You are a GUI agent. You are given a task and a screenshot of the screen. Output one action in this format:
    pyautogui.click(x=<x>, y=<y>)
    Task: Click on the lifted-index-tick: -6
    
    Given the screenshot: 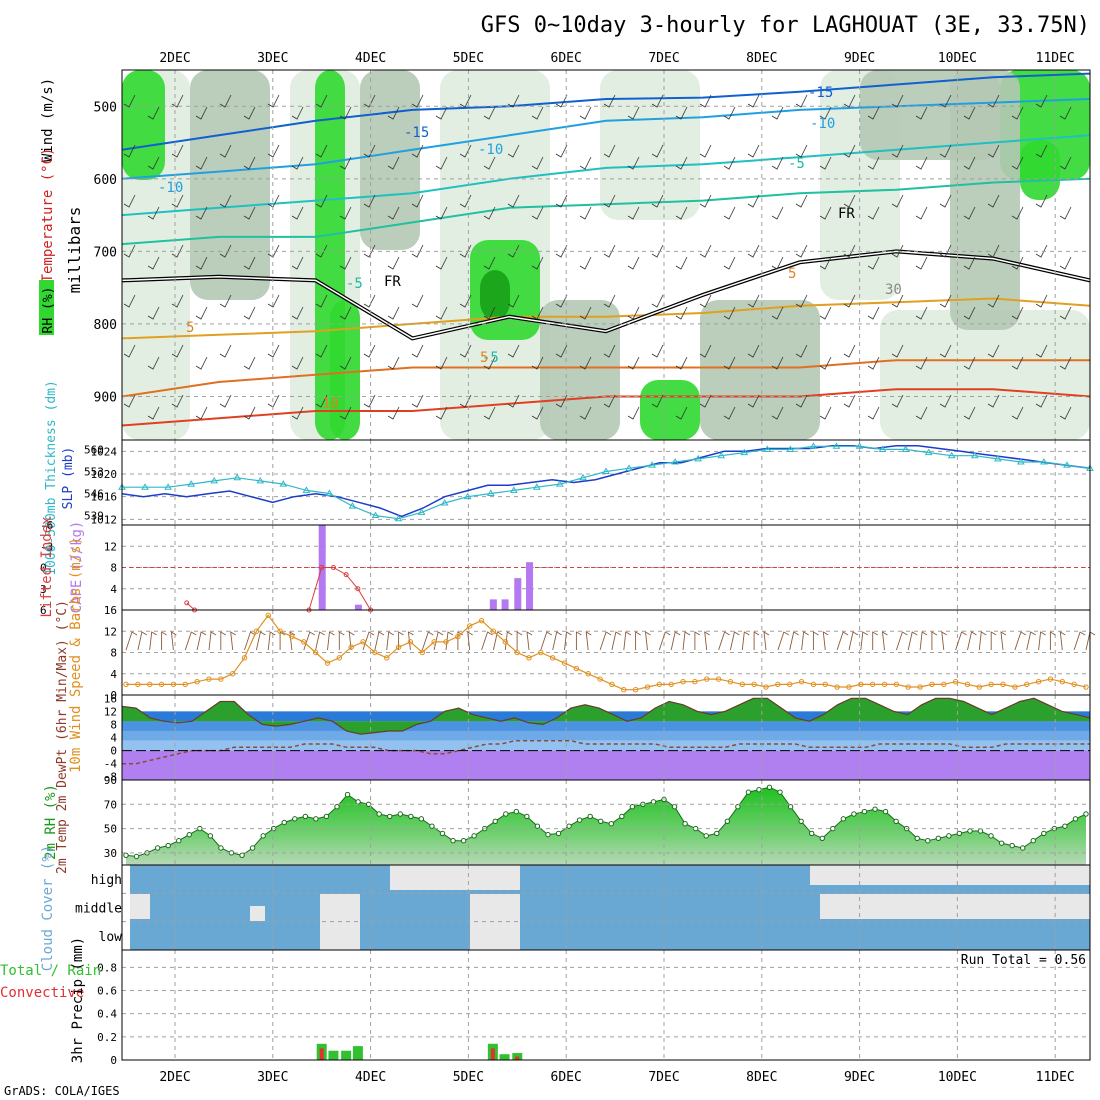 What is the action you would take?
    pyautogui.click(x=46, y=525)
    